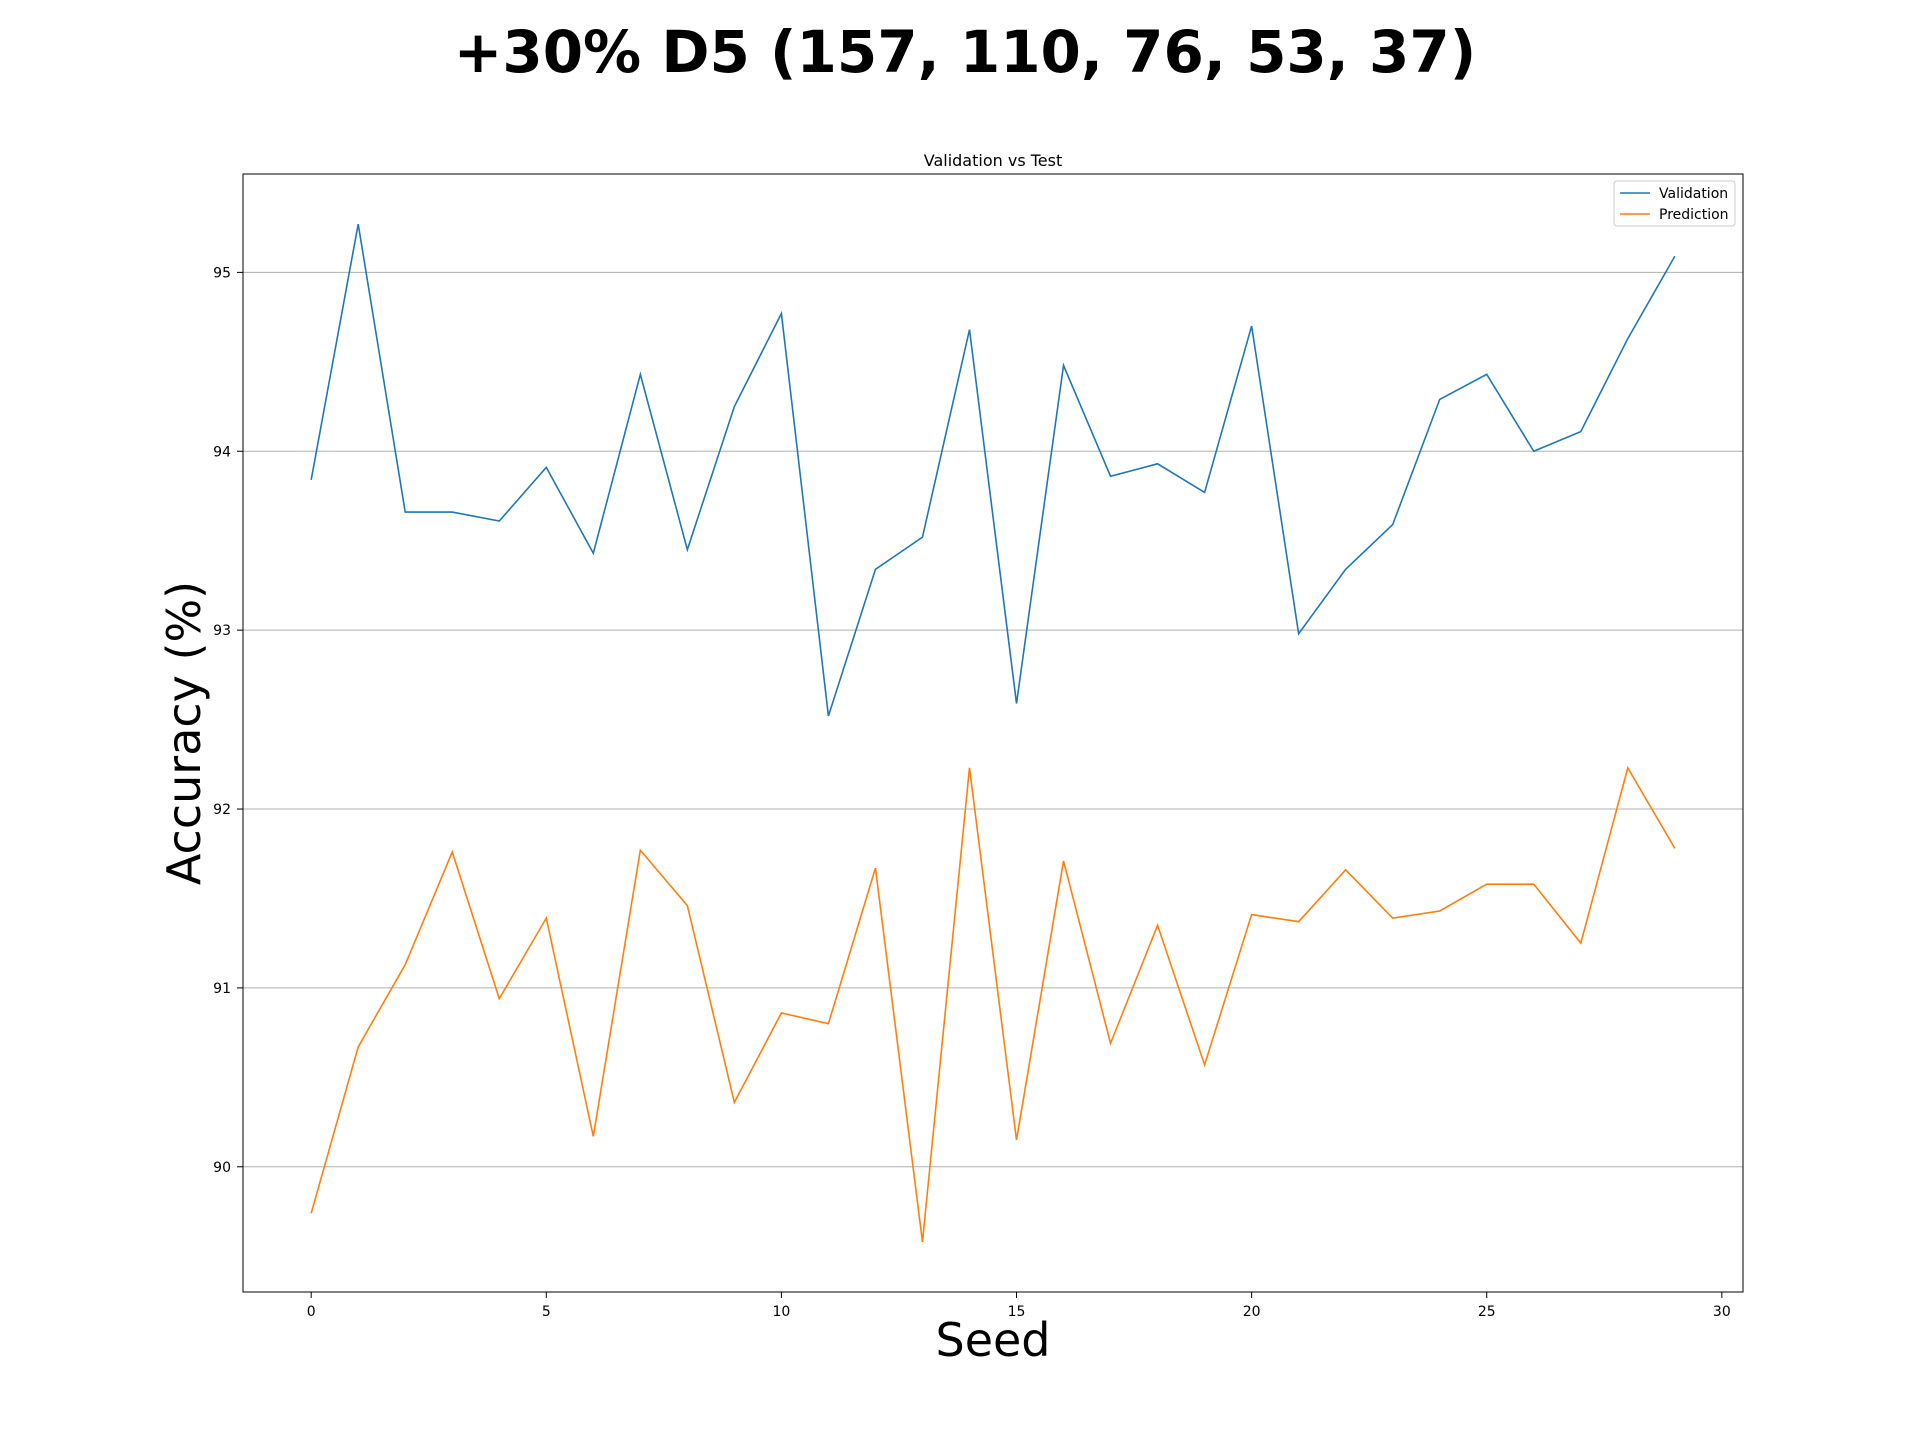  I want to click on y-tick-label: 93, so click(222, 631).